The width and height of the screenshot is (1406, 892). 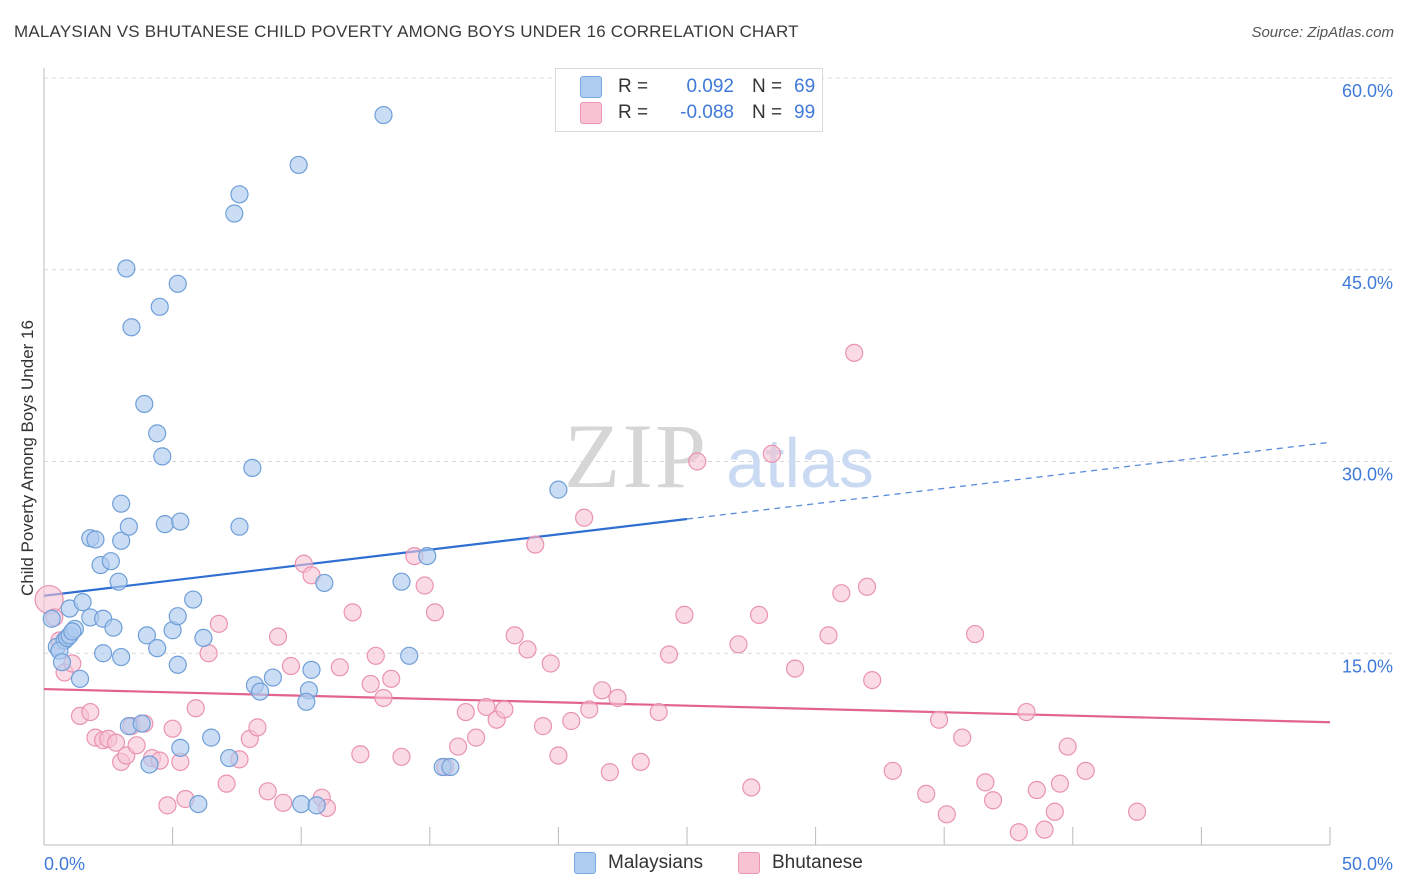 I want to click on legend-n-value: 99, so click(x=805, y=112).